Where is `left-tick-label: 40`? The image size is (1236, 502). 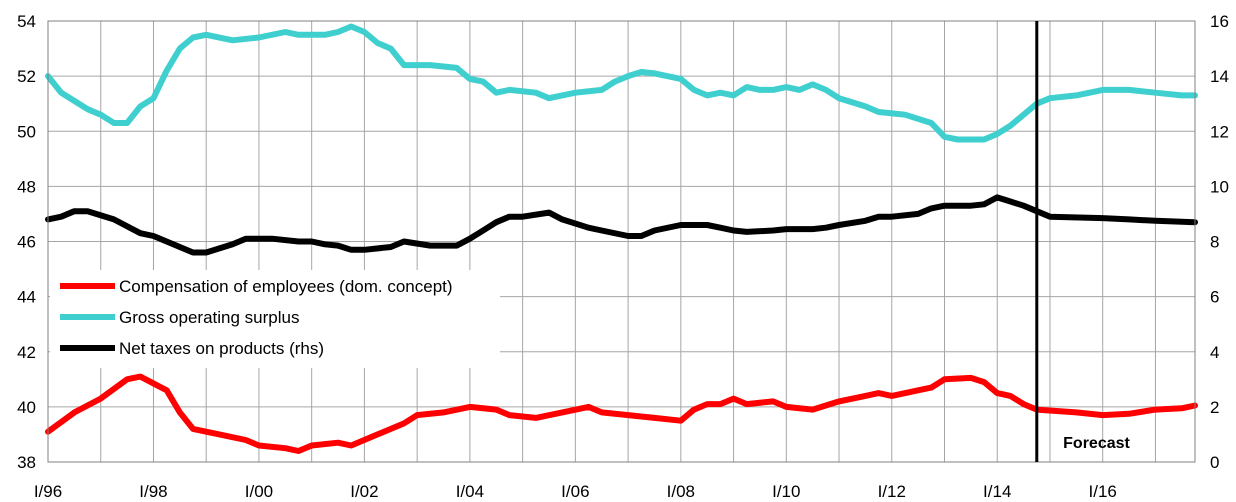
left-tick-label: 40 is located at coordinates (26, 407).